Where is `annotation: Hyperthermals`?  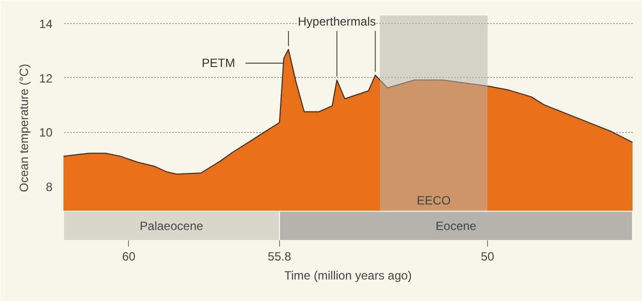 annotation: Hyperthermals is located at coordinates (337, 21).